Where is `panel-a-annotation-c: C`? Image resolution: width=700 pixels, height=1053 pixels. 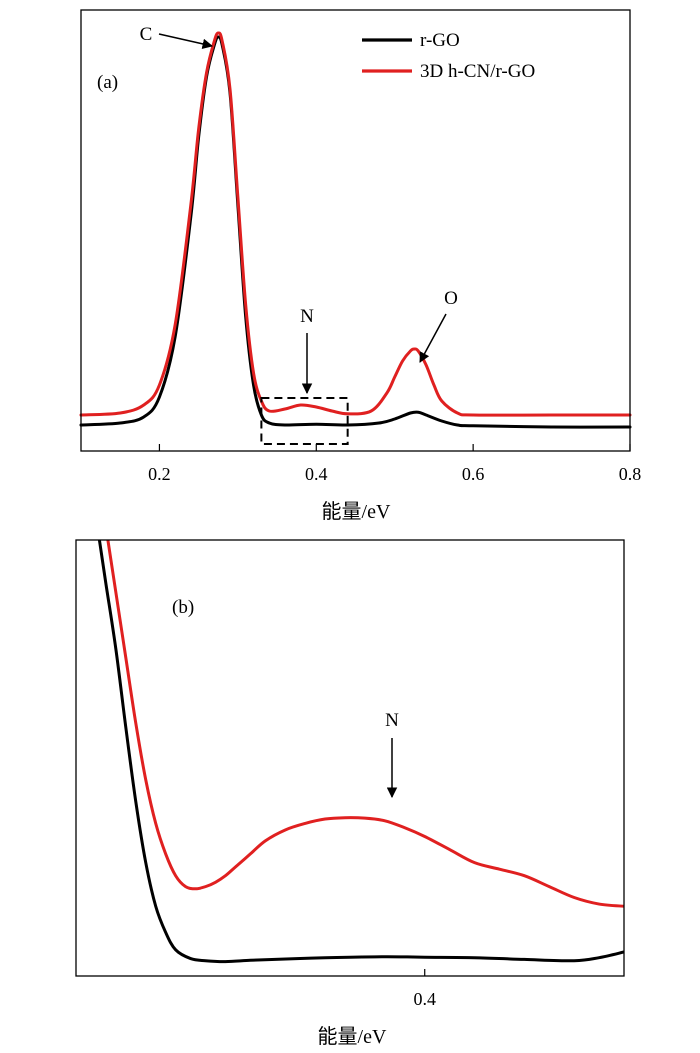
panel-a-annotation-c: C is located at coordinates (146, 34).